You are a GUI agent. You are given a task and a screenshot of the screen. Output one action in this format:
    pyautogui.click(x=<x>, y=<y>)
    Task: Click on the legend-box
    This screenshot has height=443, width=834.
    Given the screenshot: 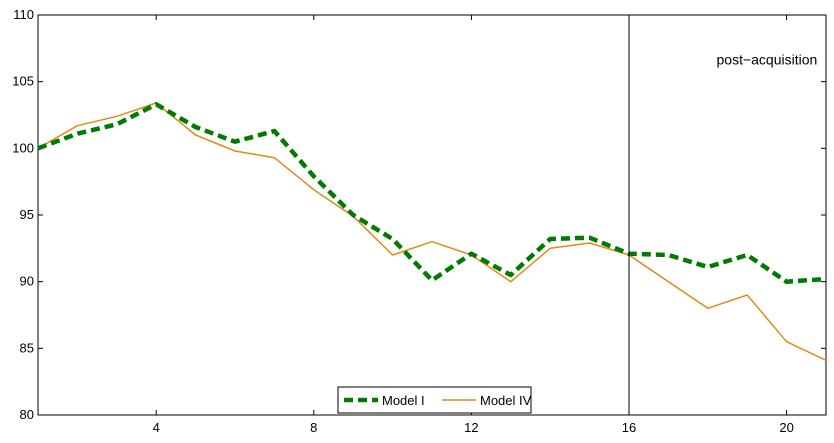 What is the action you would take?
    pyautogui.click(x=434, y=400)
    